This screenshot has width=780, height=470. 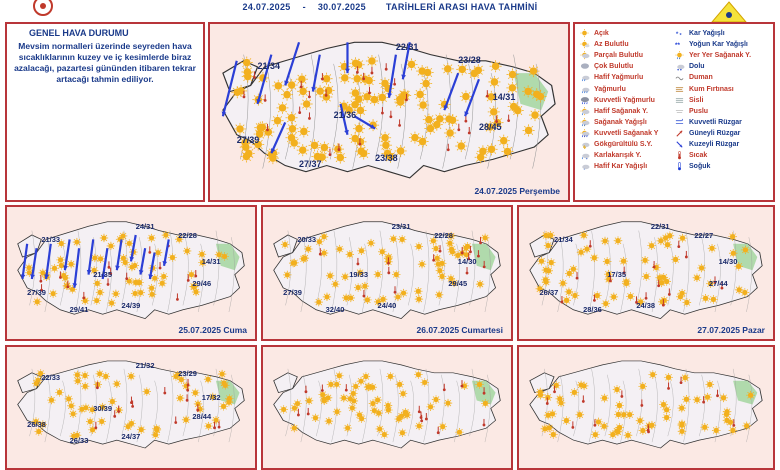 I want to click on legend-item: Hafif Yağmurlu, so click(x=626, y=77).